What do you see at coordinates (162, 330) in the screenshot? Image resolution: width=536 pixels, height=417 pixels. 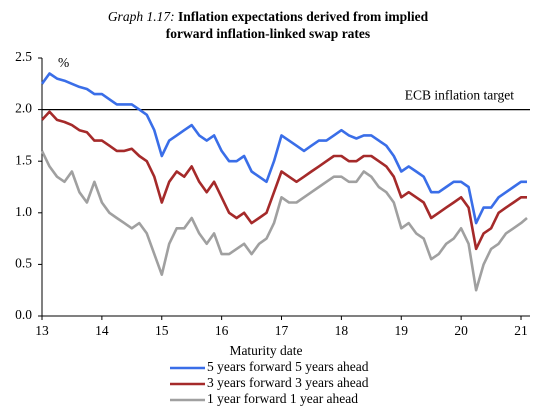 I see `x-tick-label: 15` at bounding box center [162, 330].